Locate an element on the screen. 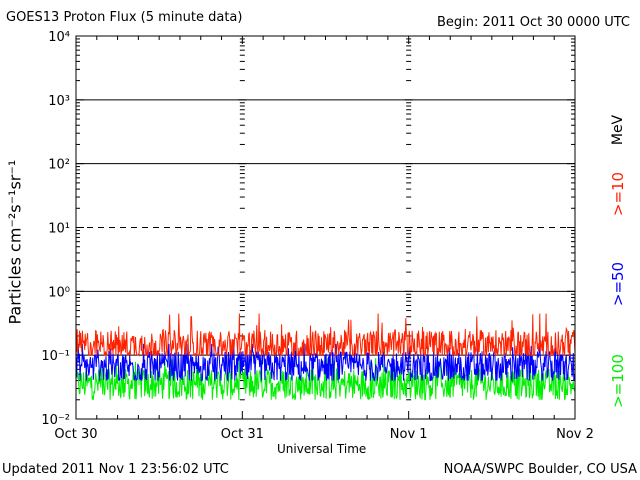  legend-item-10mev: >=10 is located at coordinates (618, 194).